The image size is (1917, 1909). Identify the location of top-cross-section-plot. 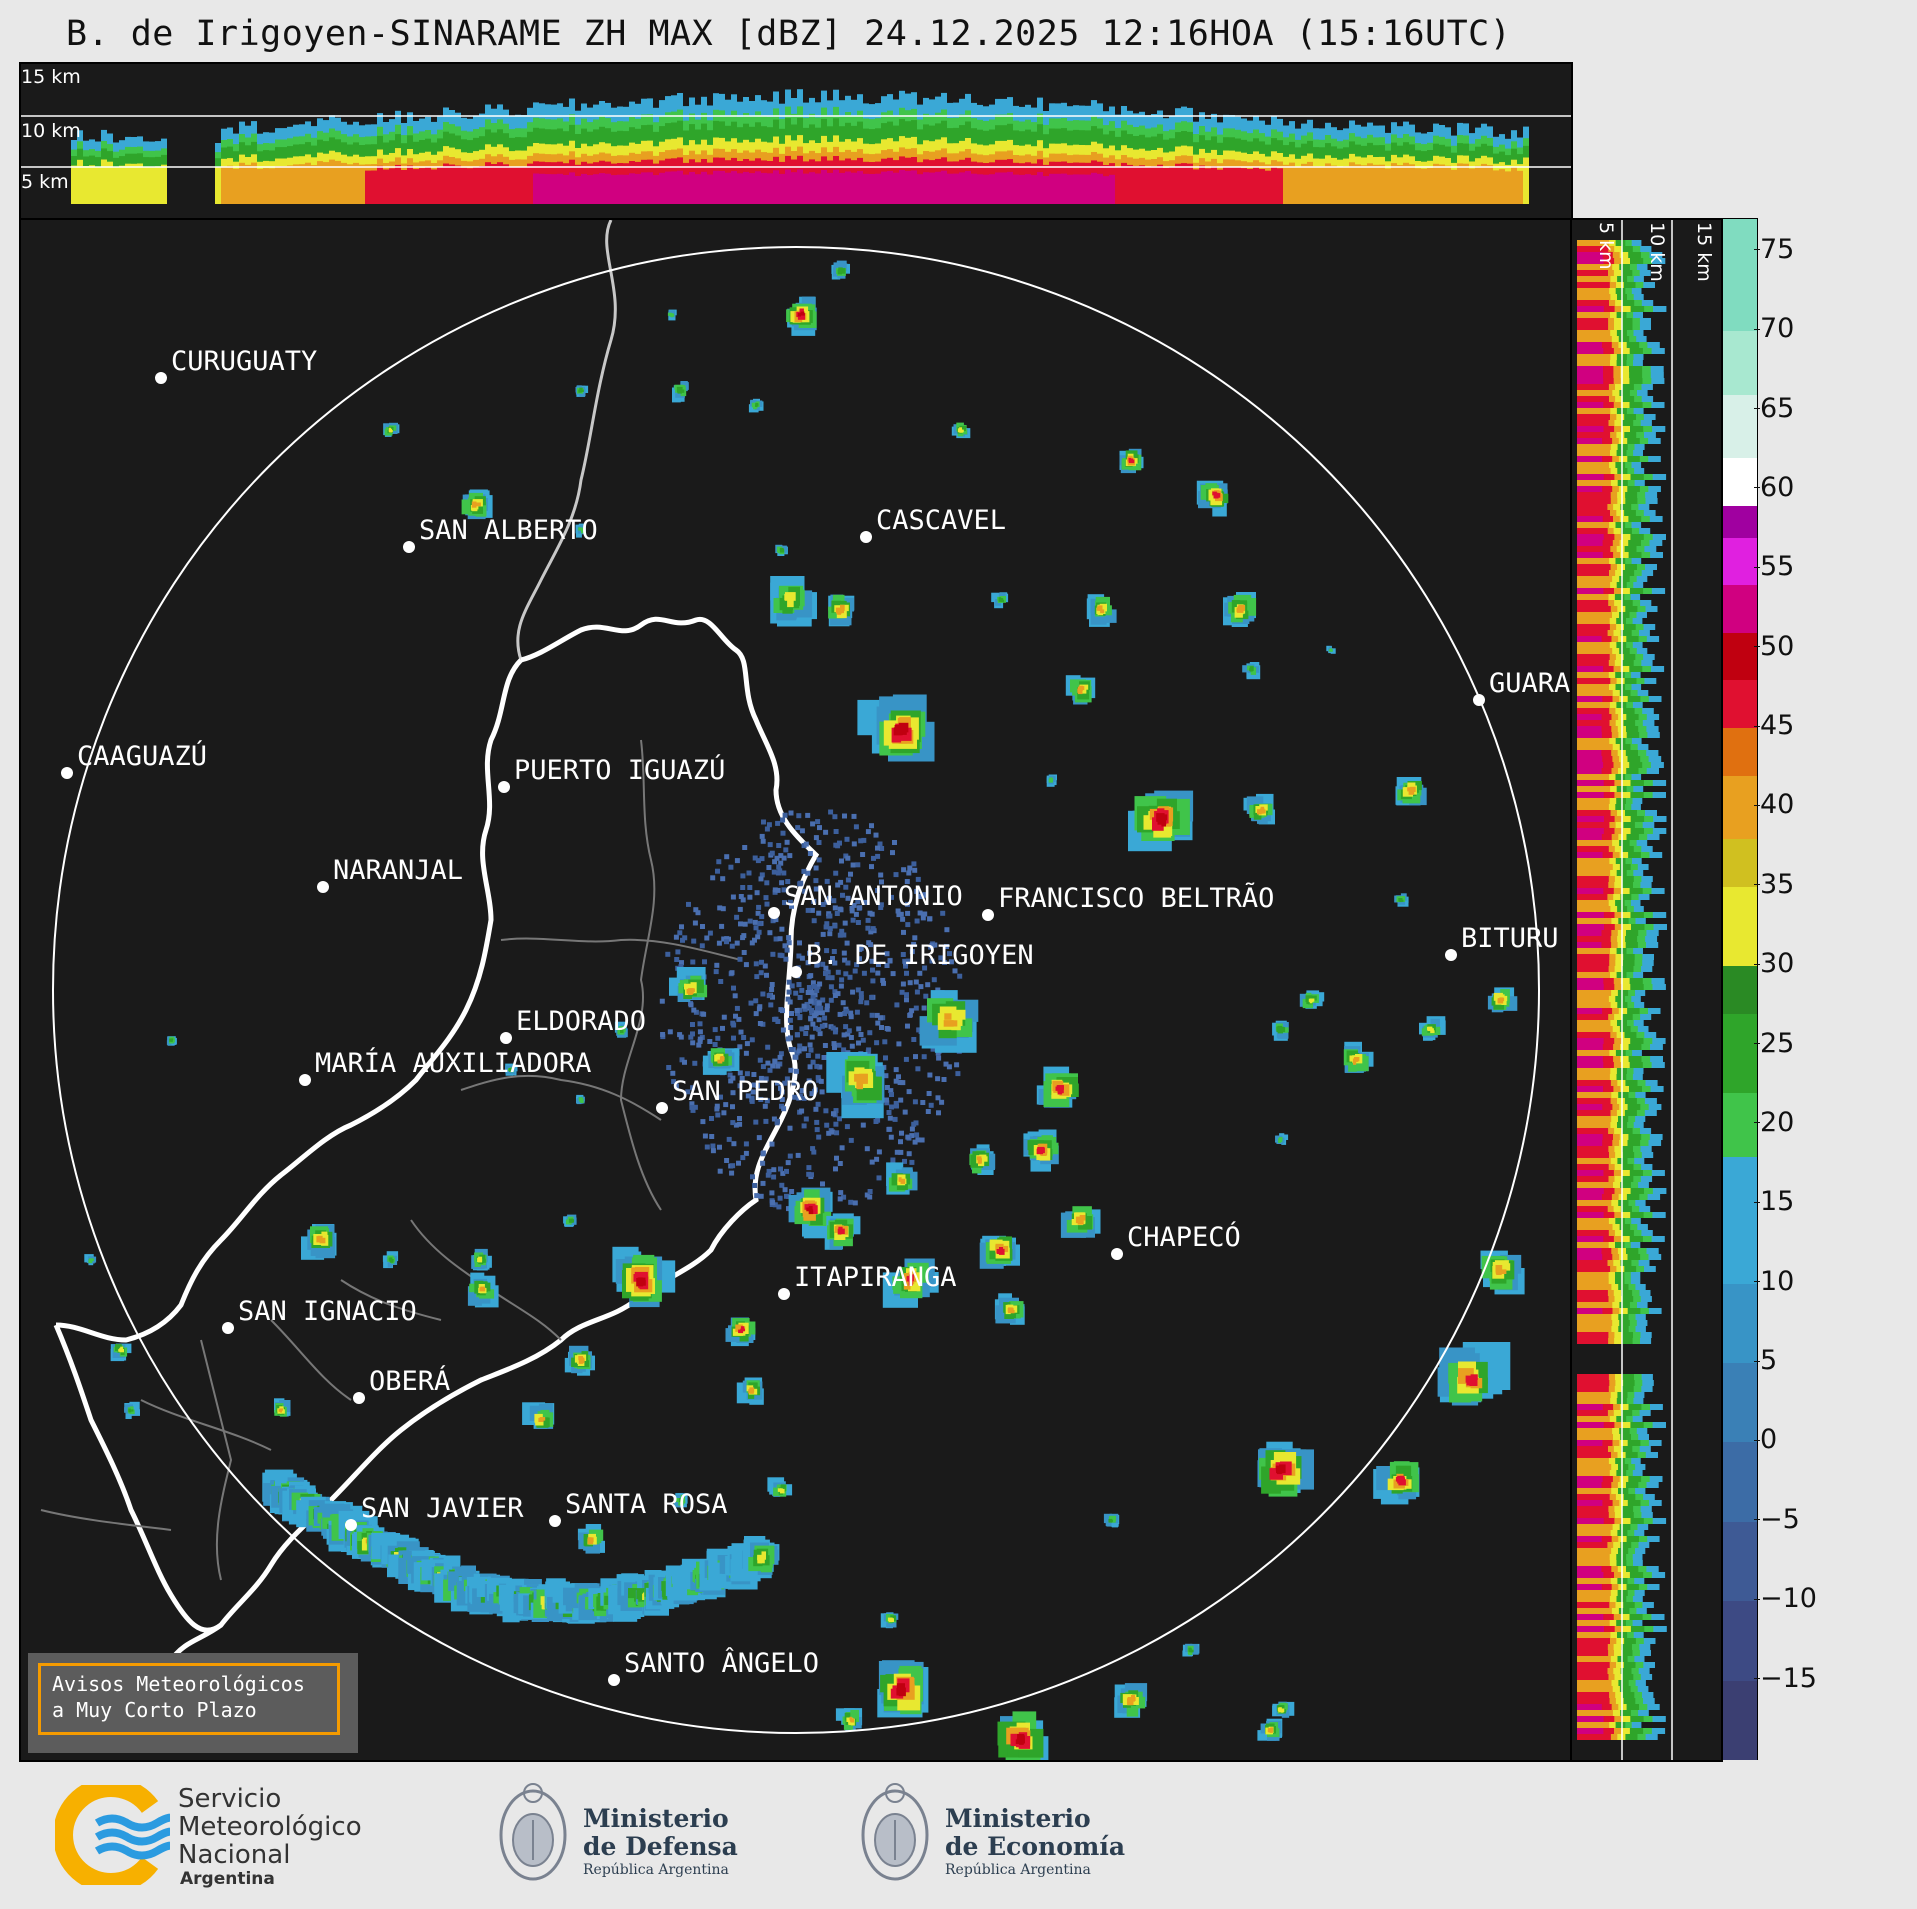
(796, 146).